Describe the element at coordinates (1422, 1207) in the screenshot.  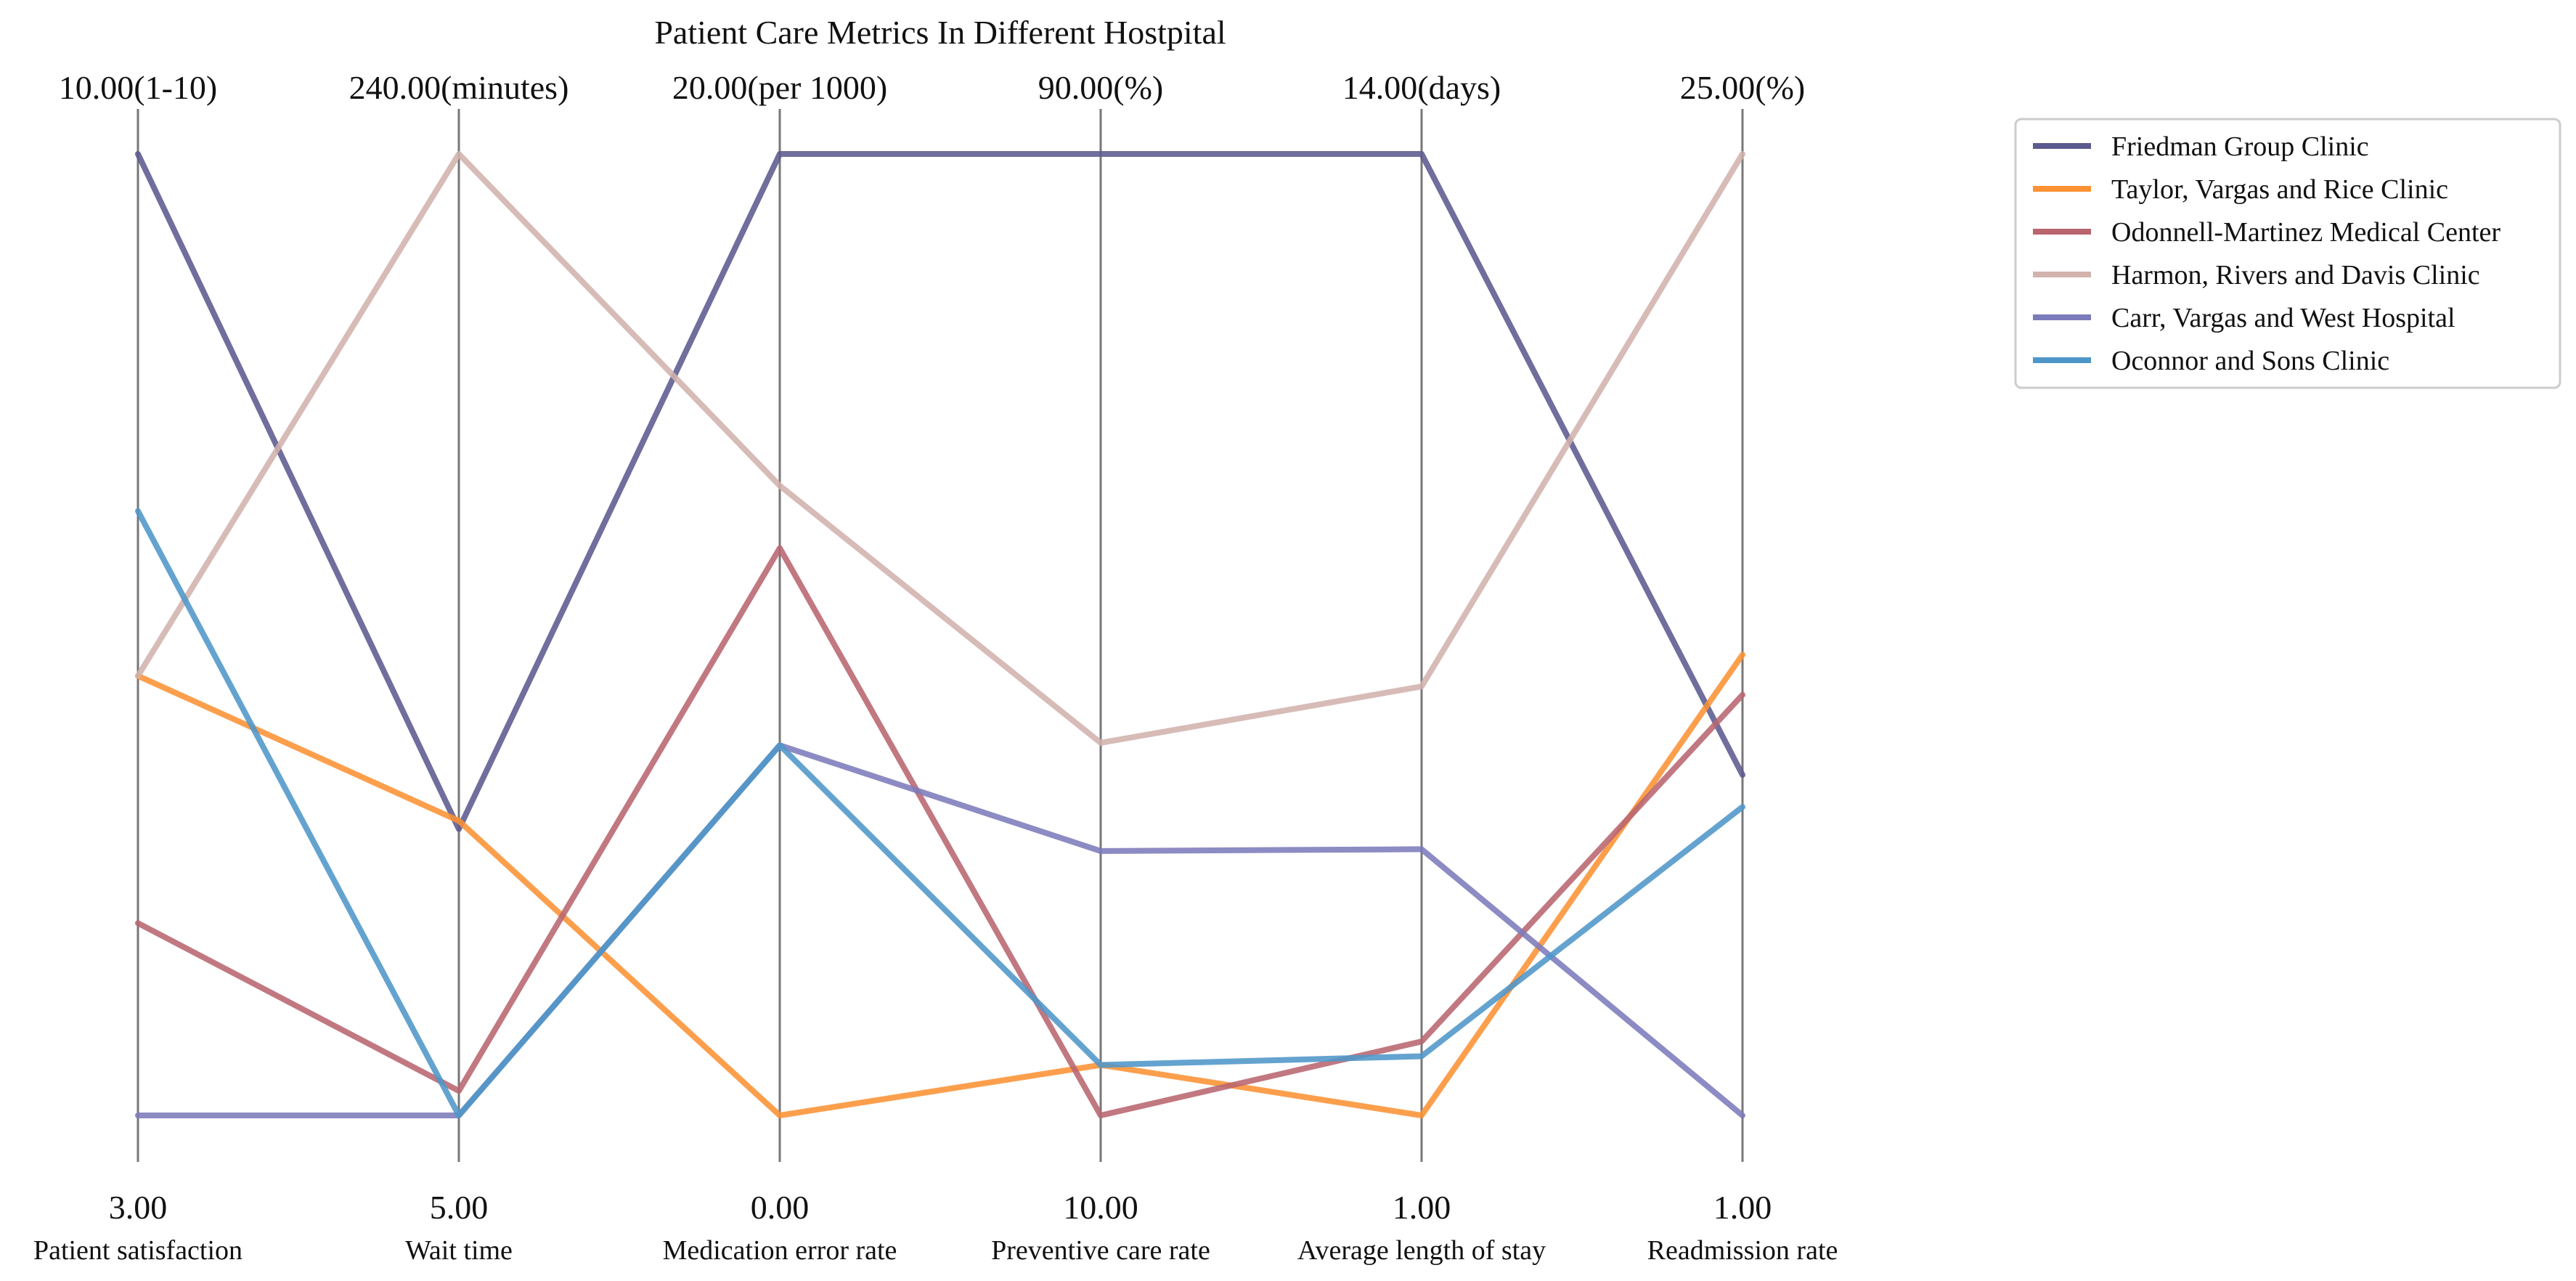
I see `axis-min-label-4: 1.00` at that location.